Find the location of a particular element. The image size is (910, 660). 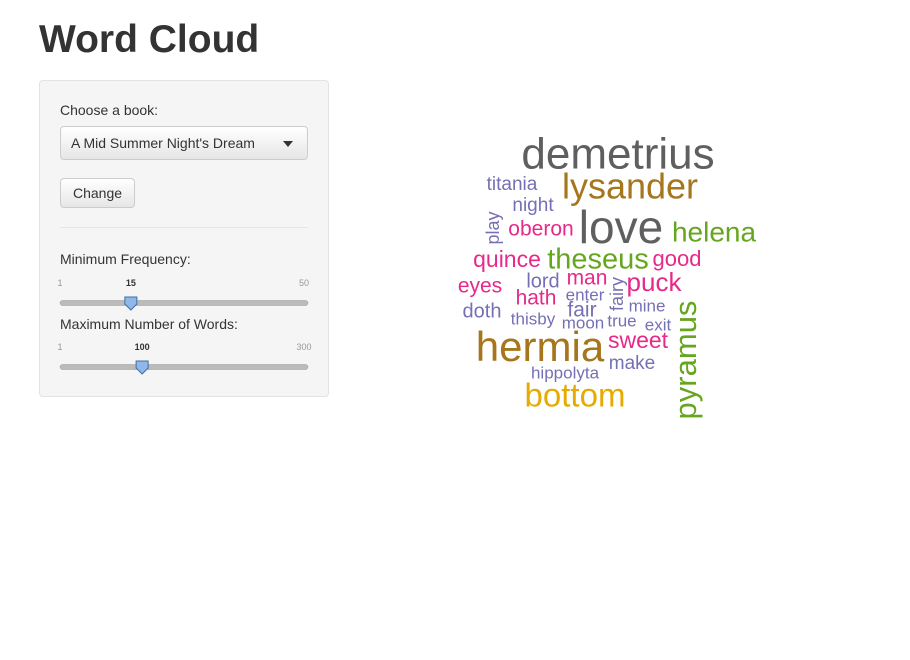

cloud-word: play is located at coordinates (493, 227).